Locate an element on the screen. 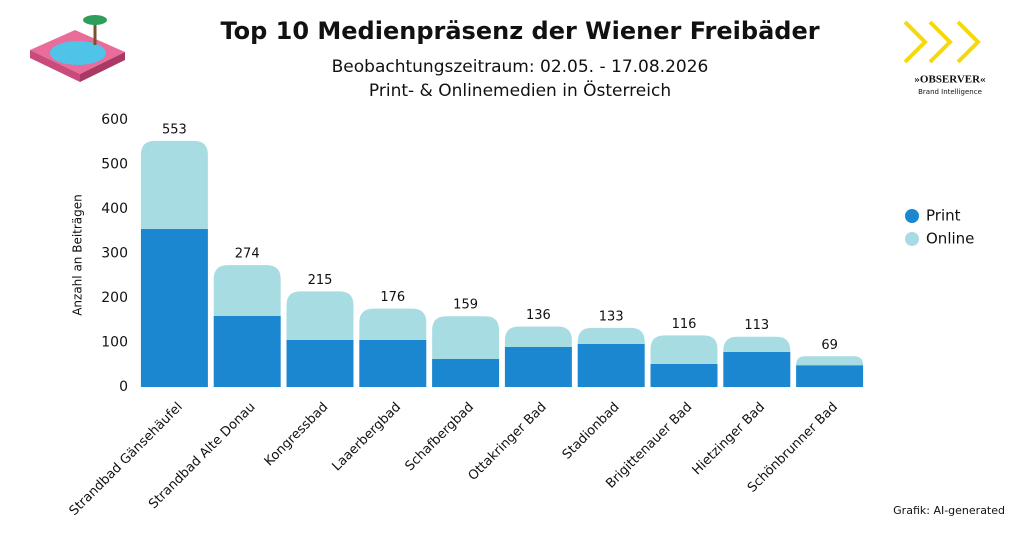  data-label: 116 is located at coordinates (684, 324).